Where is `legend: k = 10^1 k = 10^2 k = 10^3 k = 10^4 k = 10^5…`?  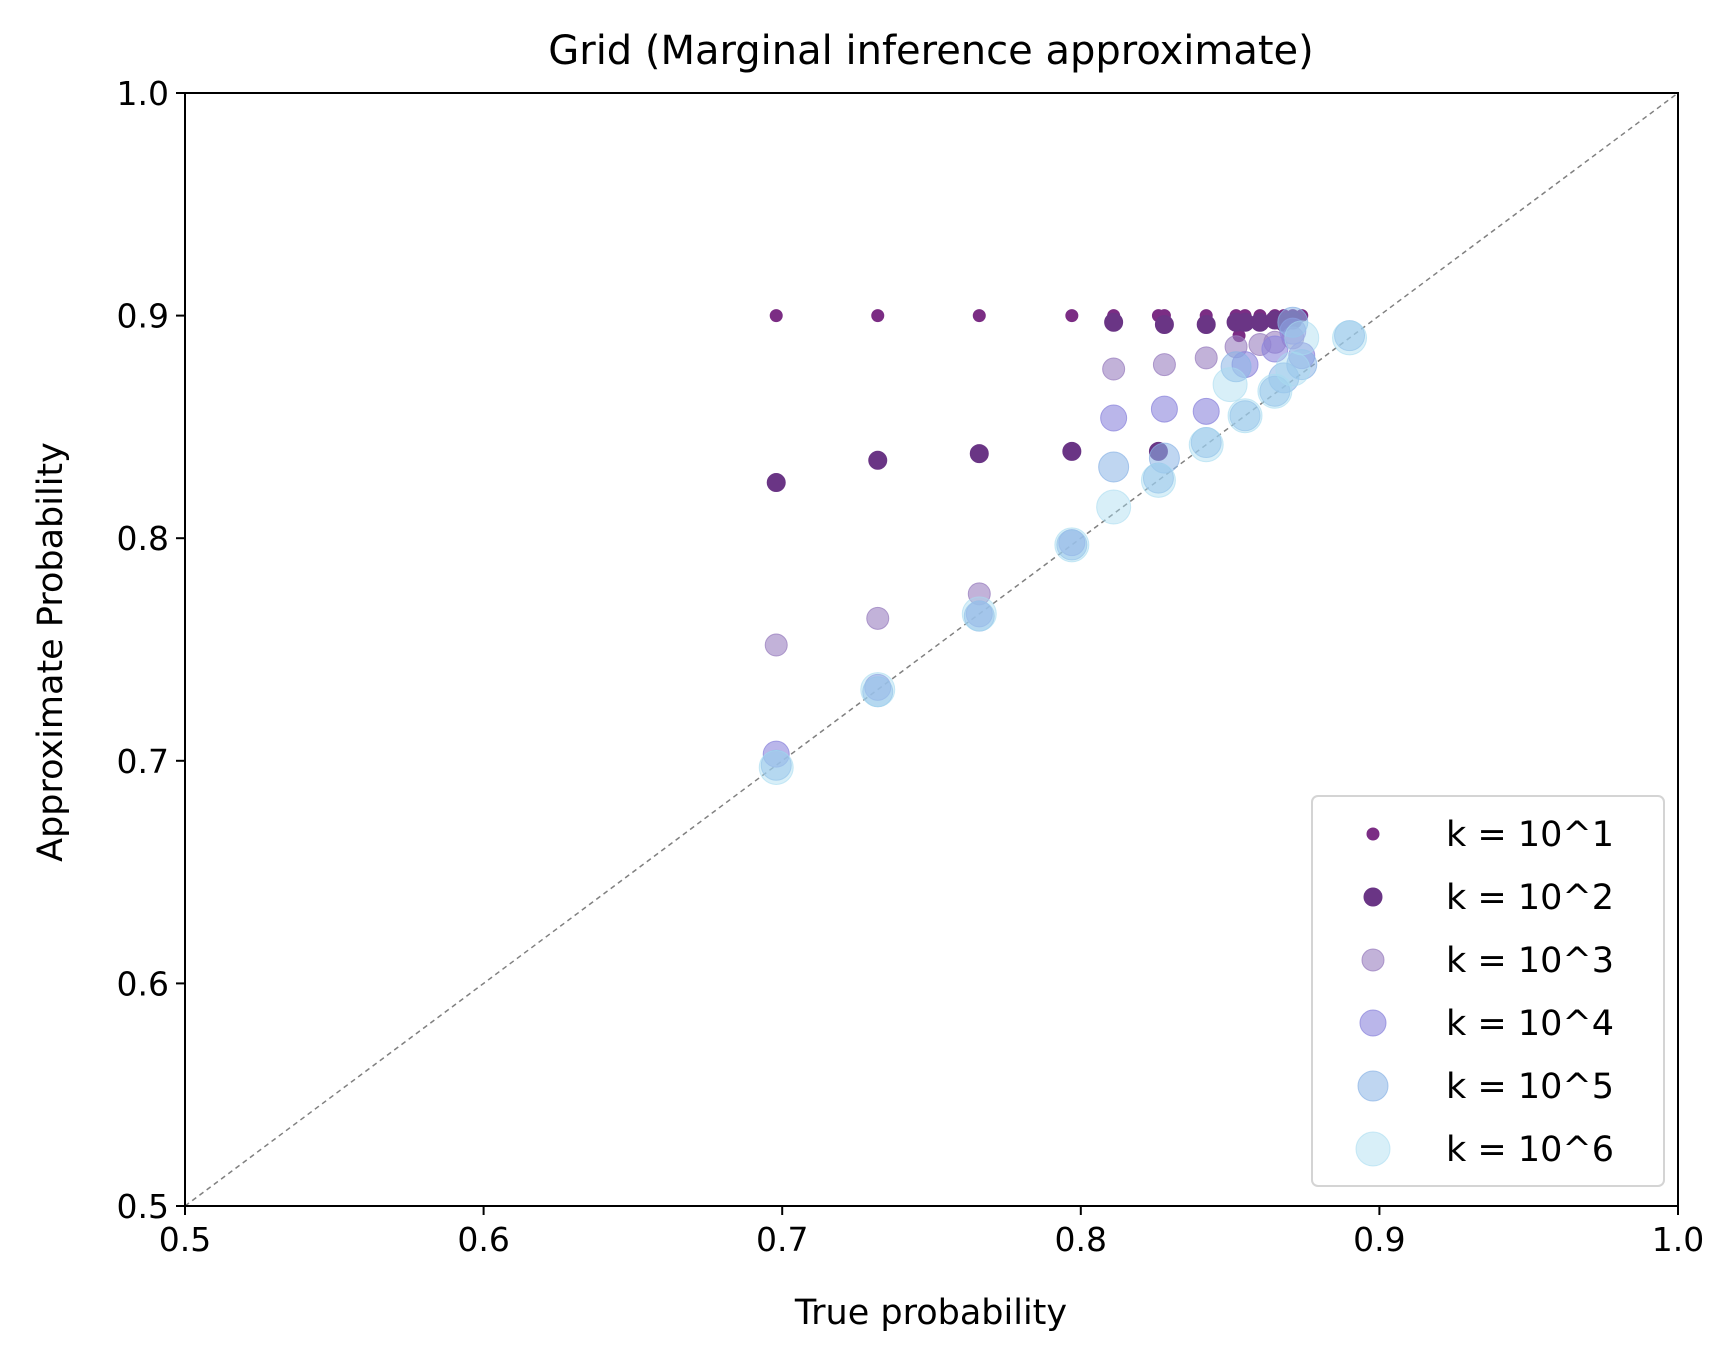 legend: k = 10^1 k = 10^2 k = 10^3 k = 10^4 k = 10^5… is located at coordinates (1488, 991).